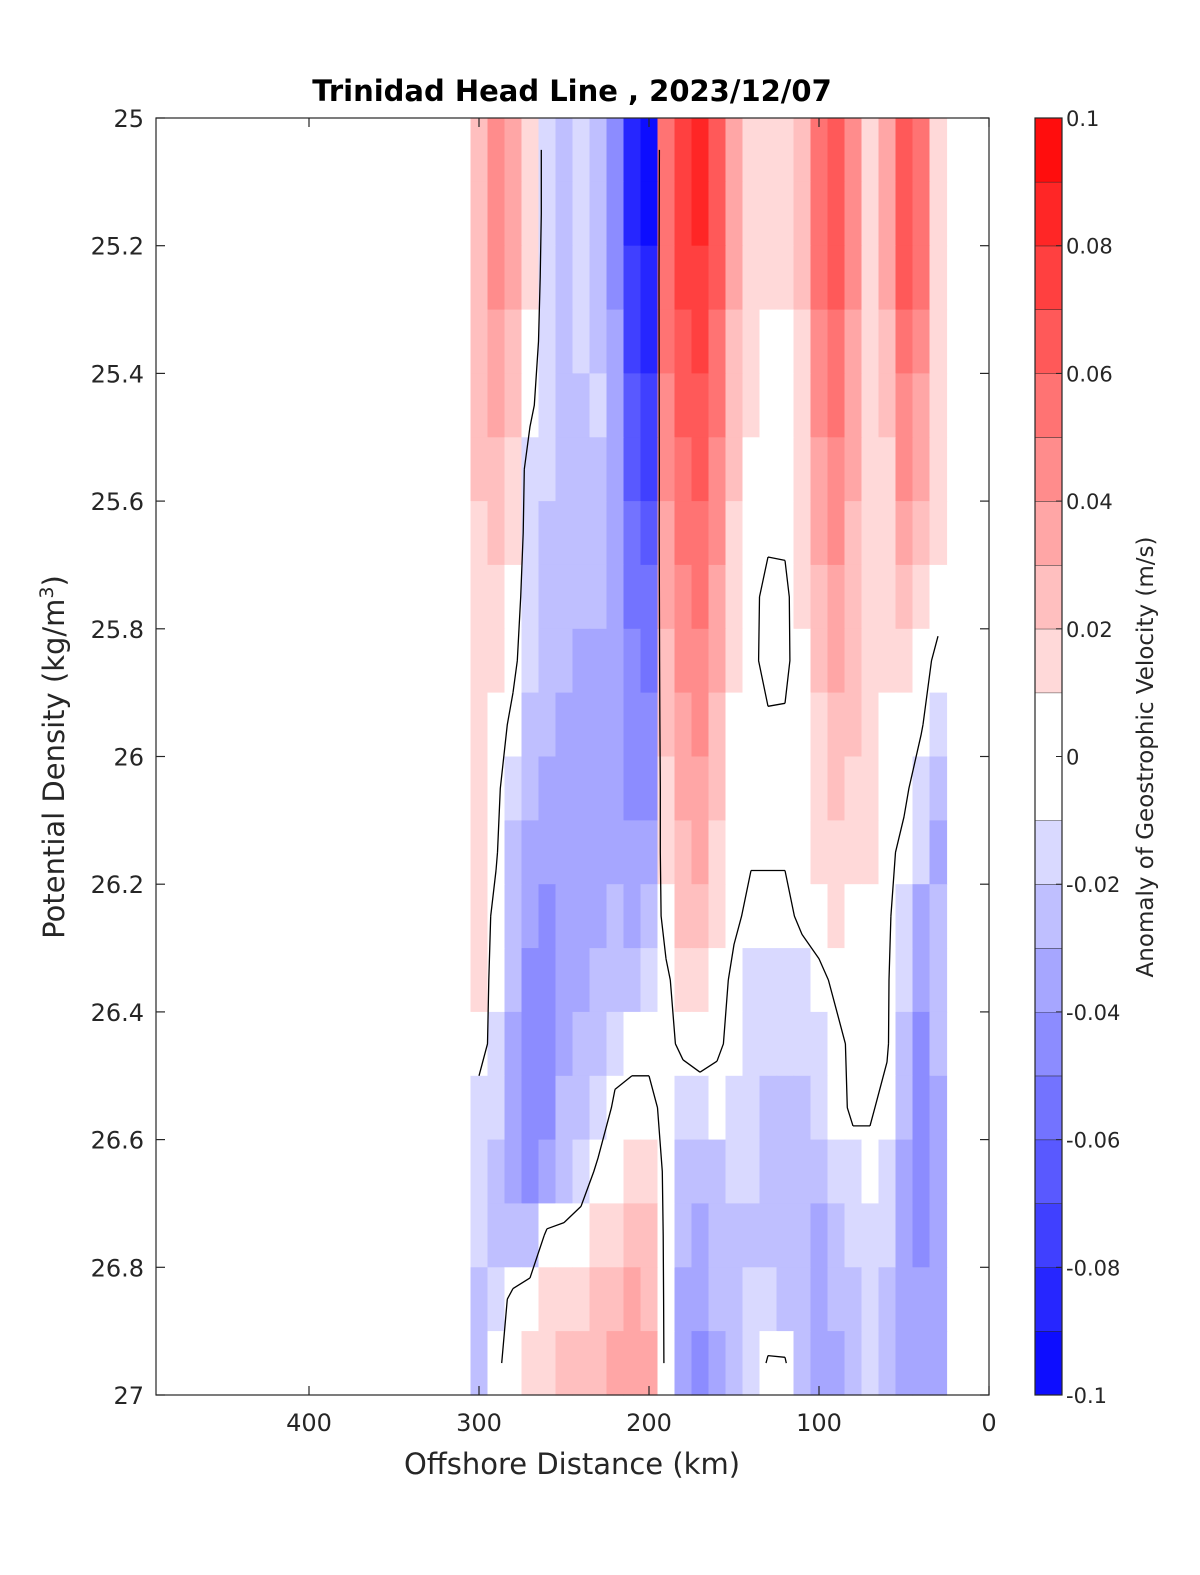  What do you see at coordinates (1082, 119) in the screenshot?
I see `colorbar-tick-label: 0.1` at bounding box center [1082, 119].